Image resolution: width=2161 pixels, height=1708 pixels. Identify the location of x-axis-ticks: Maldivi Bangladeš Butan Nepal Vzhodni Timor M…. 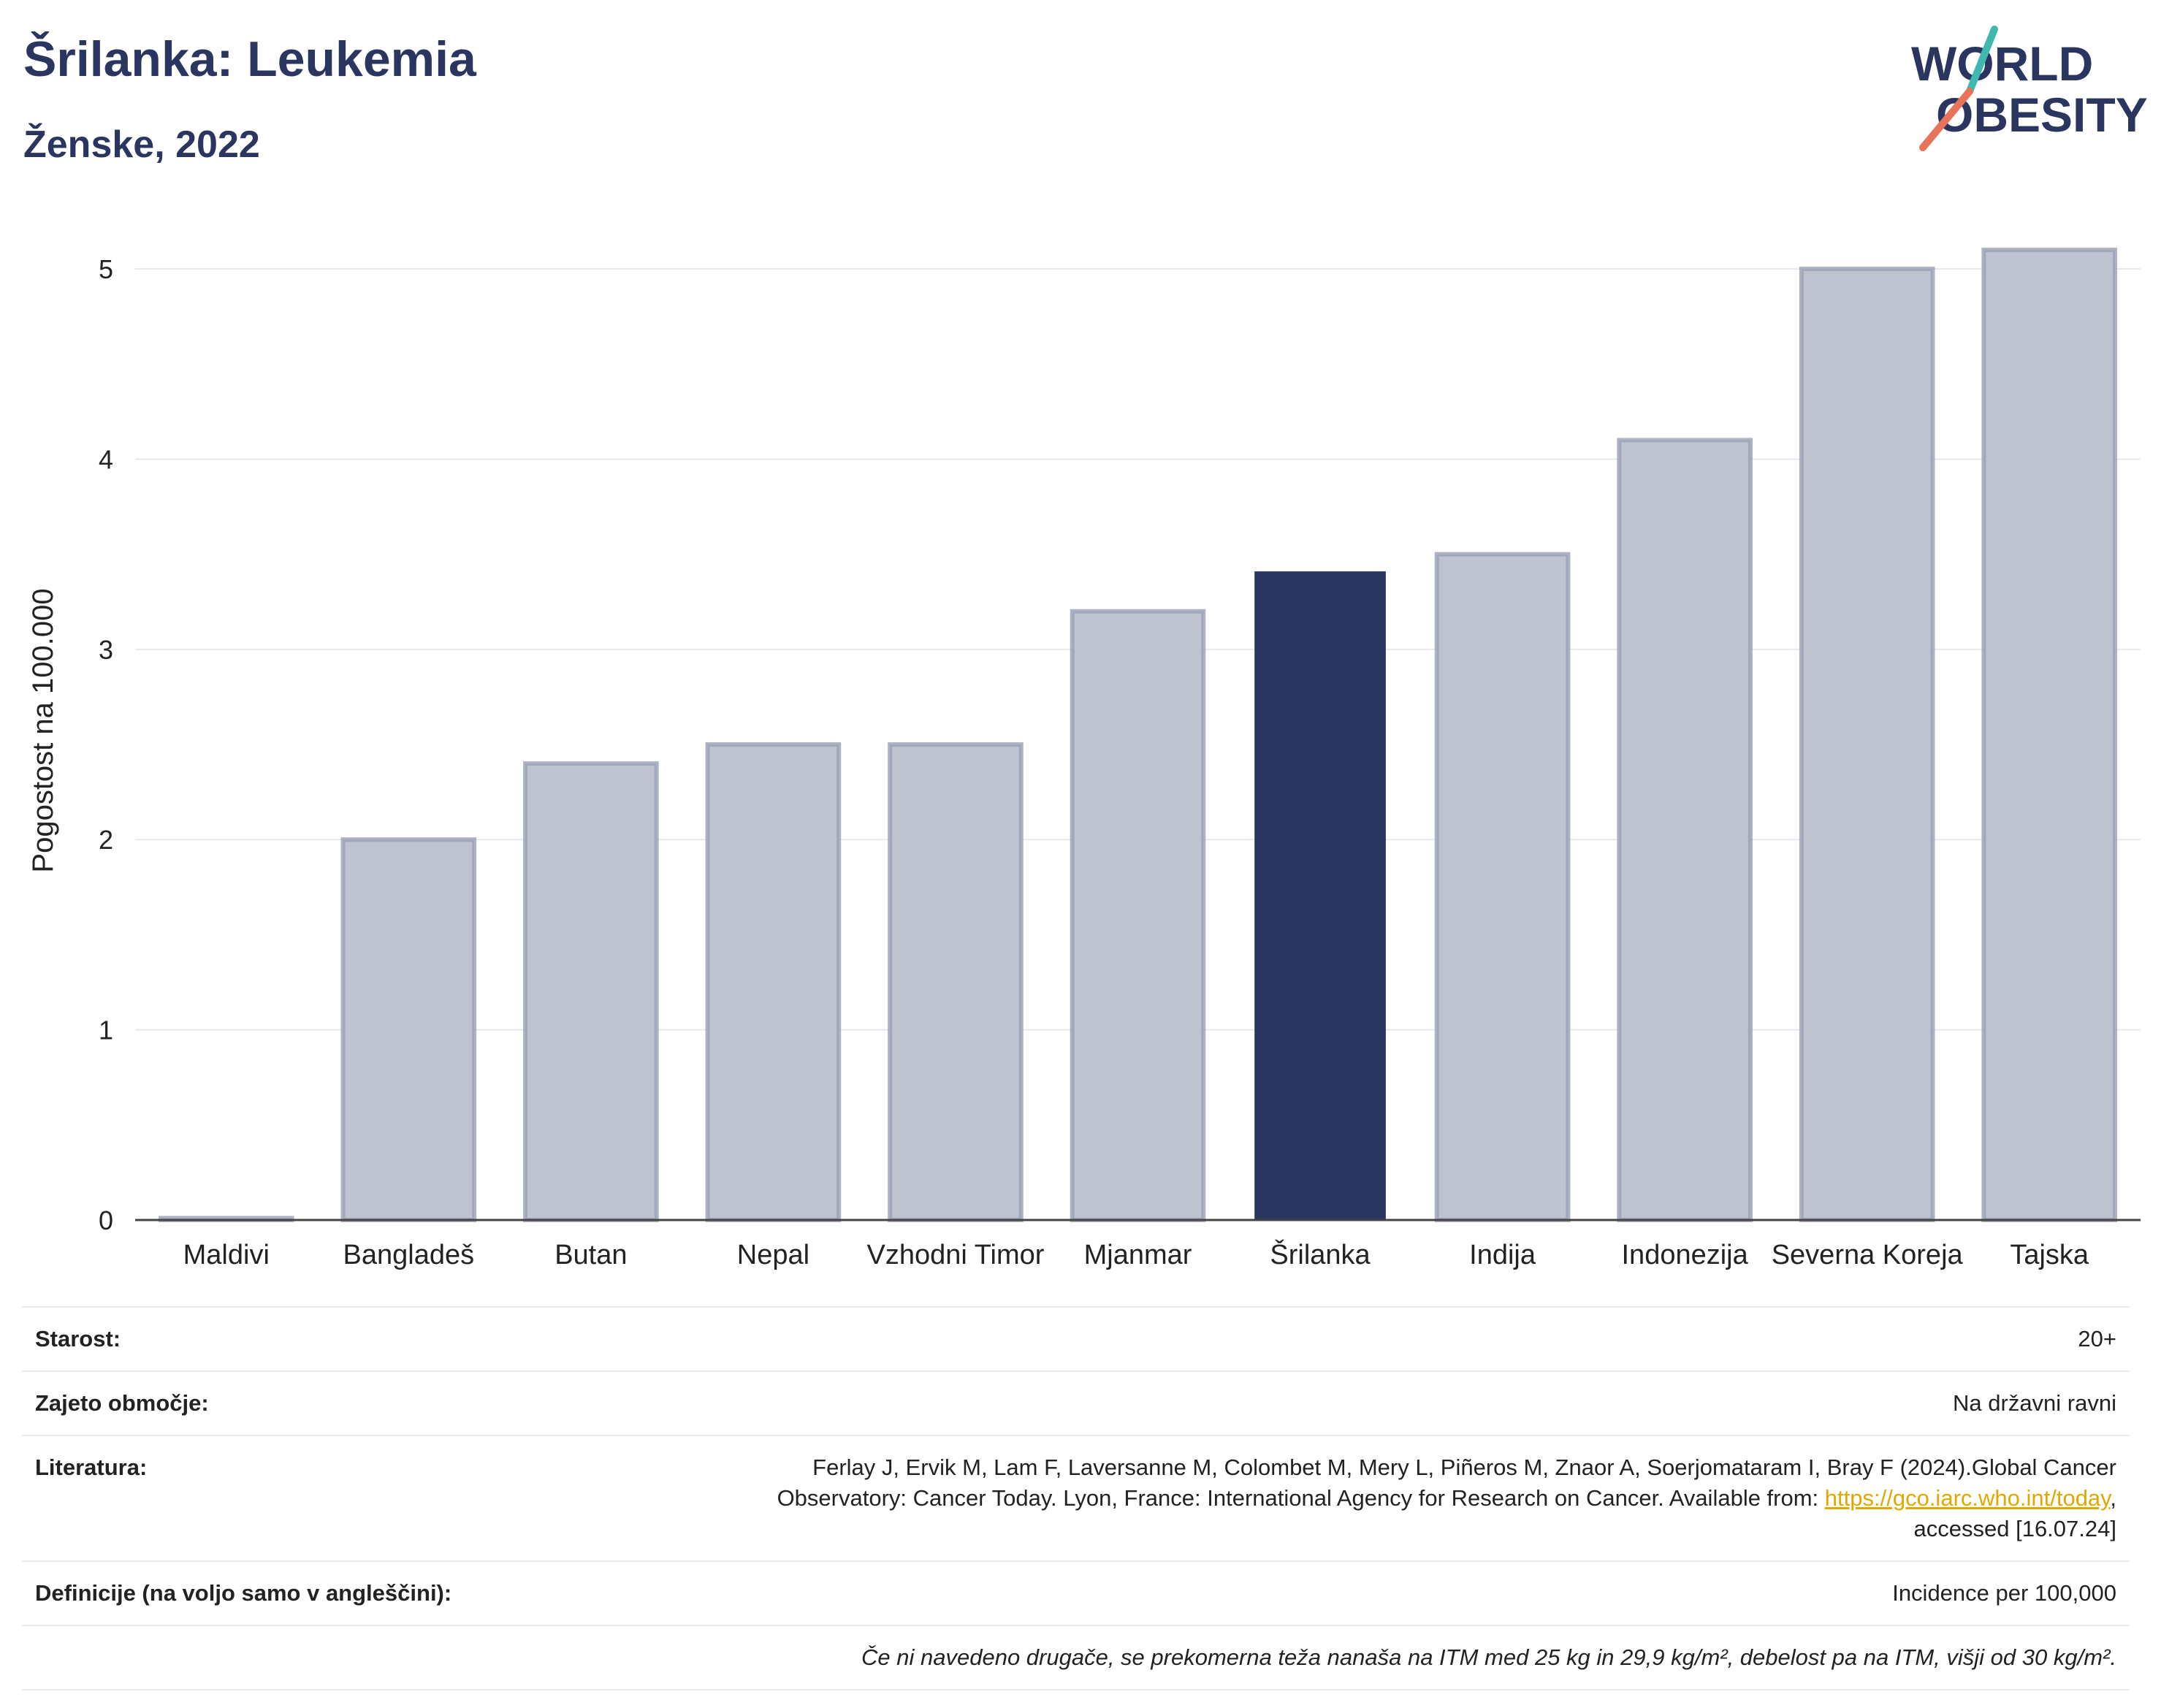
(1136, 1254).